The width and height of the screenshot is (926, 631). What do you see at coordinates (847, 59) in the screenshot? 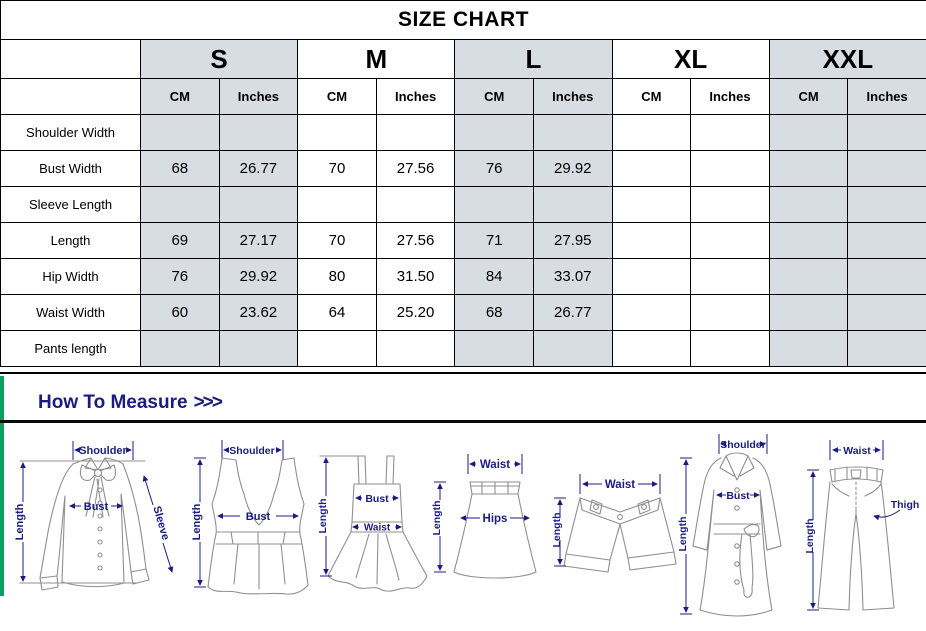
I see `size-header-xxl: XXL` at bounding box center [847, 59].